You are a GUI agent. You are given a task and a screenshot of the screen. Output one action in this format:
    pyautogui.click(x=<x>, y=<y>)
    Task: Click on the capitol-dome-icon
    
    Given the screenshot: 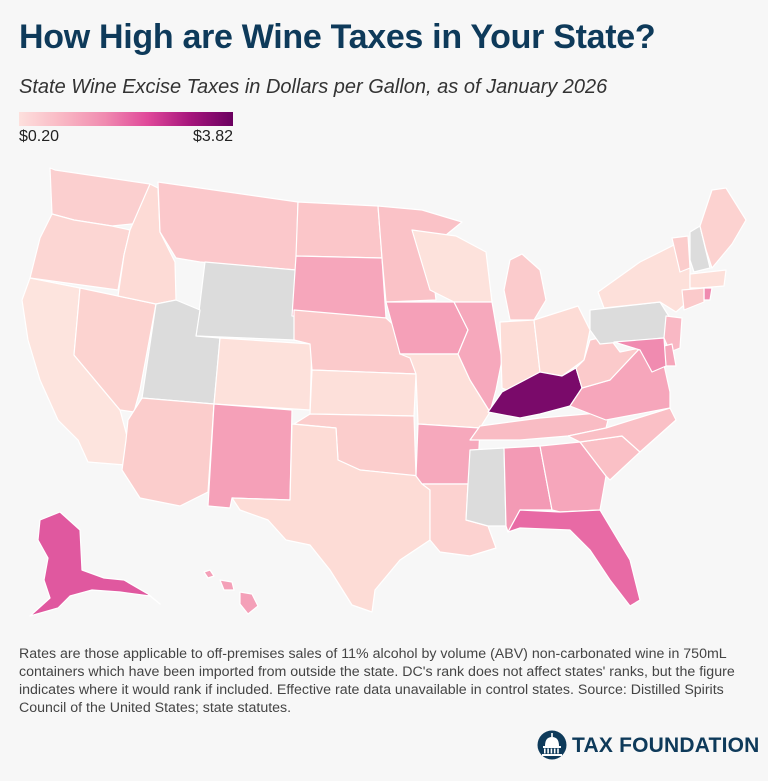 What is the action you would take?
    pyautogui.click(x=552, y=745)
    